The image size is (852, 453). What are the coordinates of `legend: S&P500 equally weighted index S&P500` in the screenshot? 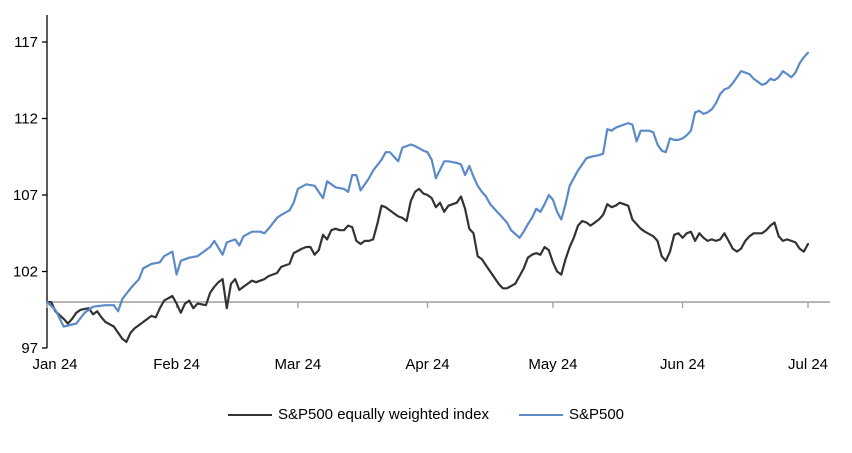 It's located at (426, 414).